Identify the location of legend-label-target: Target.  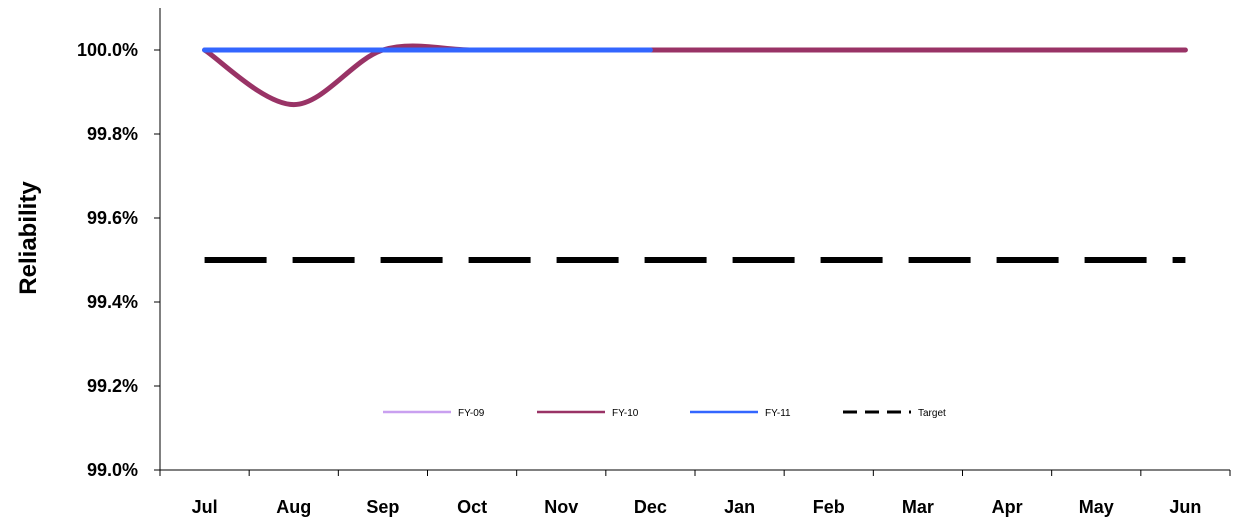
(932, 413).